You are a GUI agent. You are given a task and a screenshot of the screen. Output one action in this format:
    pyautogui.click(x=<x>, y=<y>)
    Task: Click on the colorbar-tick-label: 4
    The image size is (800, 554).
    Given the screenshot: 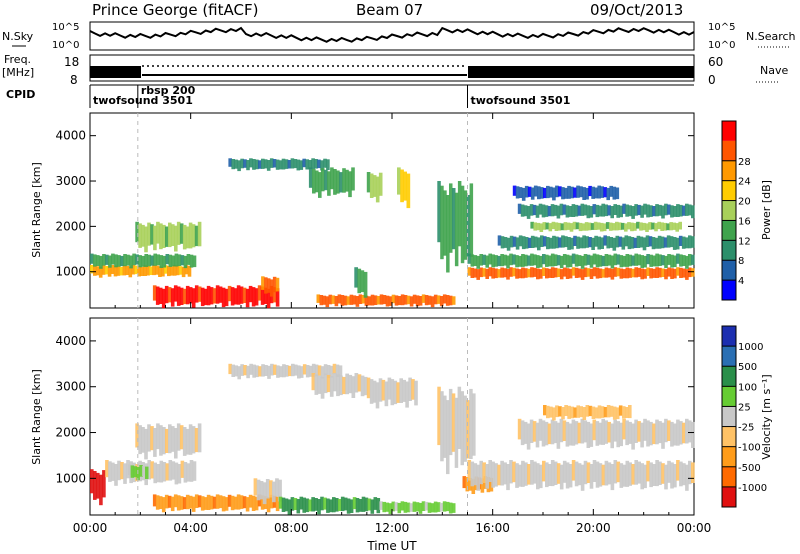 What is the action you would take?
    pyautogui.click(x=741, y=281)
    